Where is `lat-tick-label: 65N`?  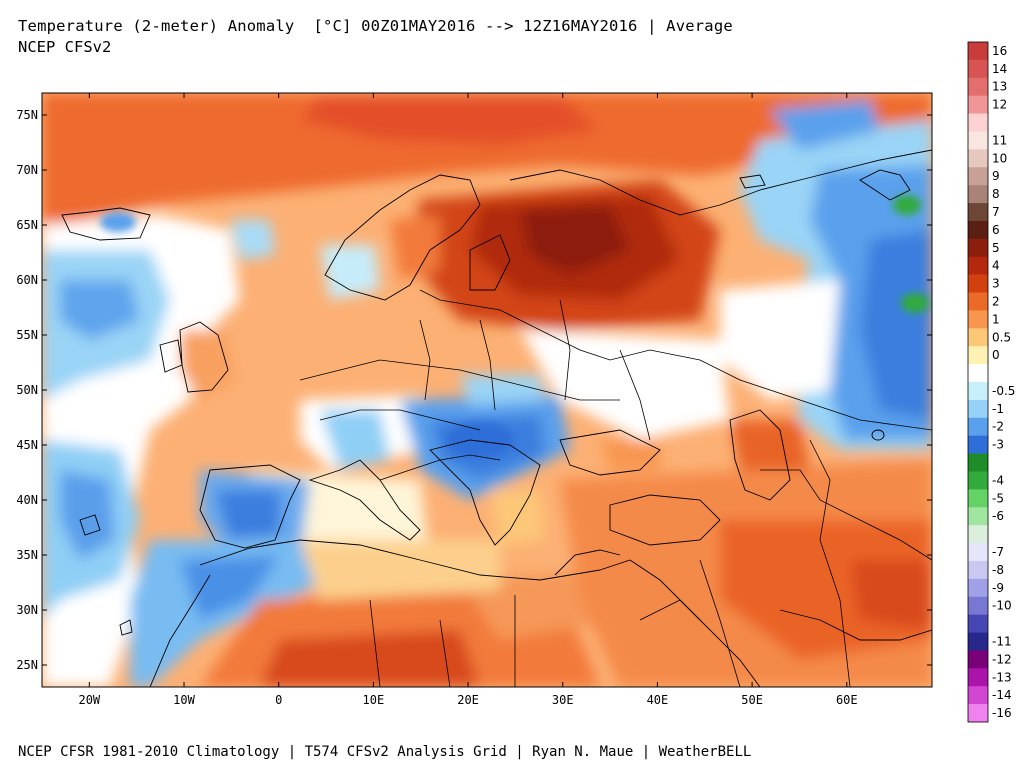 lat-tick-label: 65N is located at coordinates (27, 225).